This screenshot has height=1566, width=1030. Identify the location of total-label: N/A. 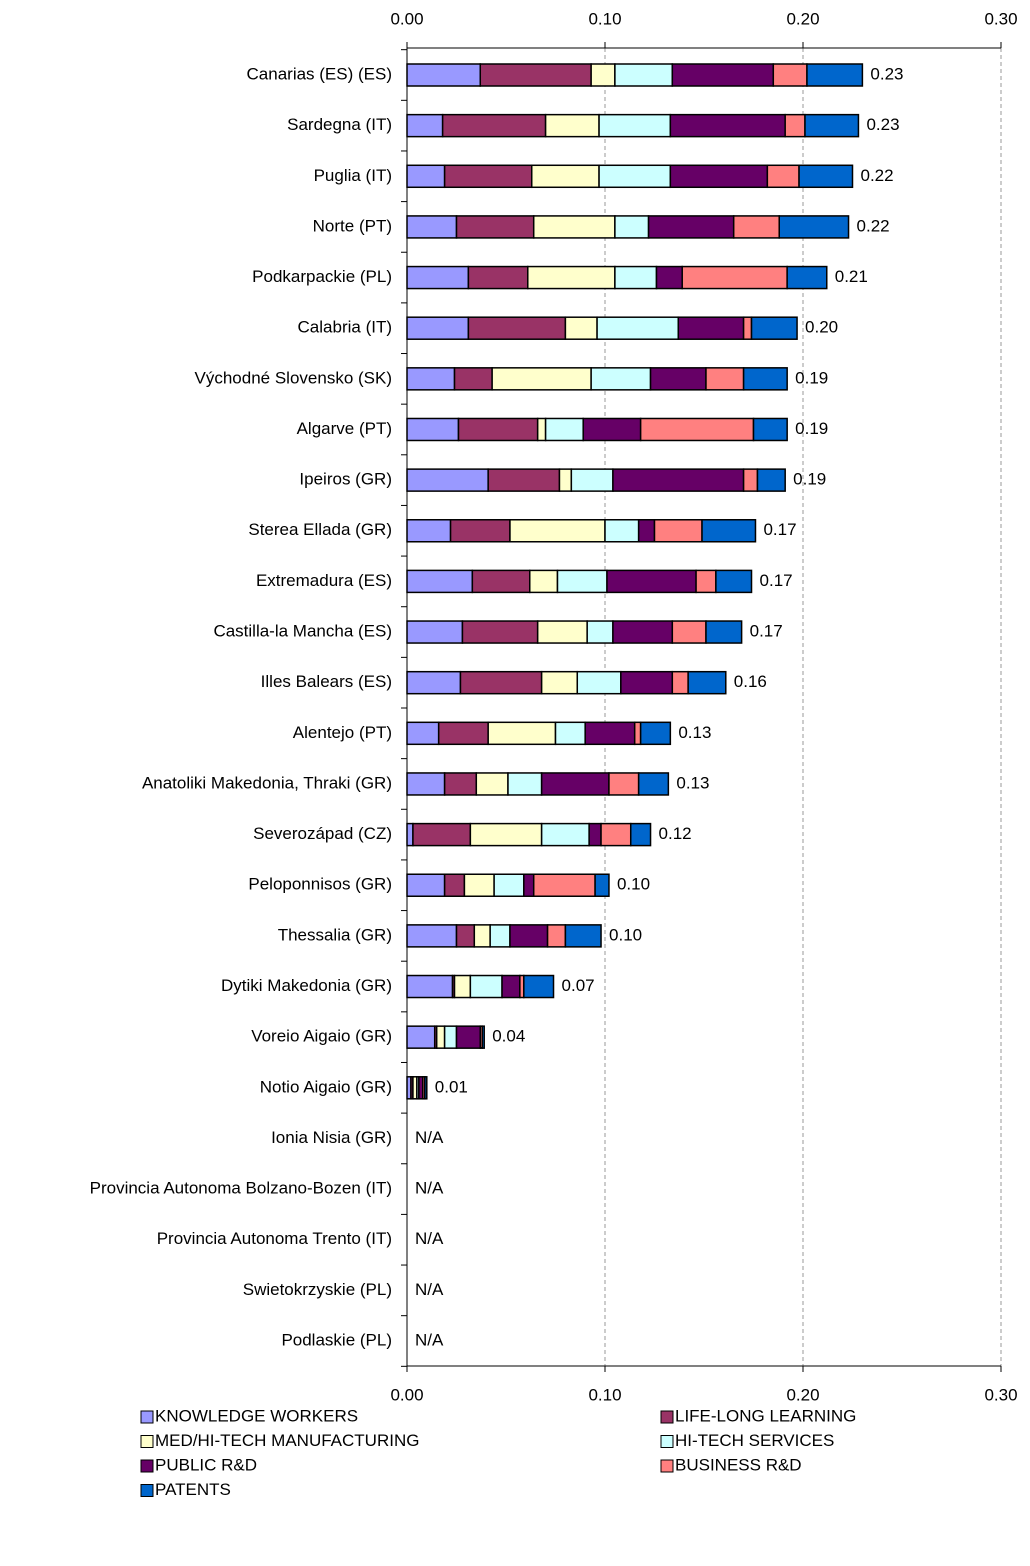
(429, 1339).